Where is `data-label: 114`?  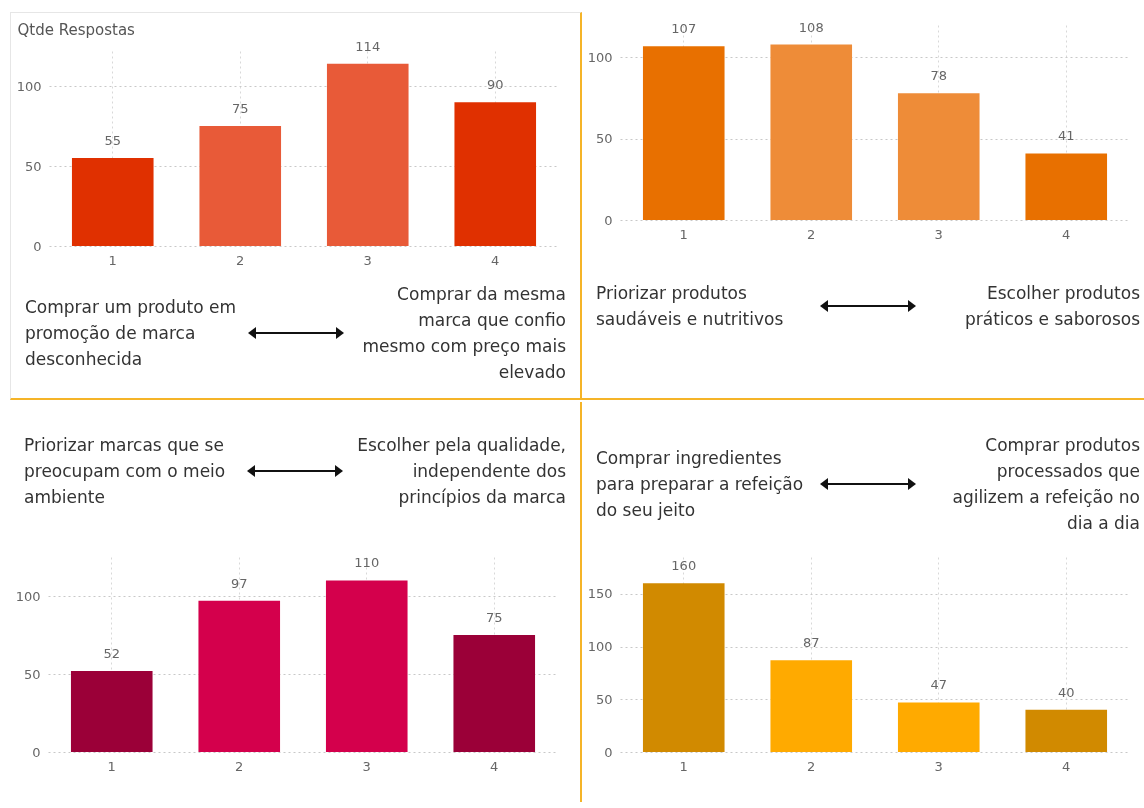
data-label: 114 is located at coordinates (368, 46).